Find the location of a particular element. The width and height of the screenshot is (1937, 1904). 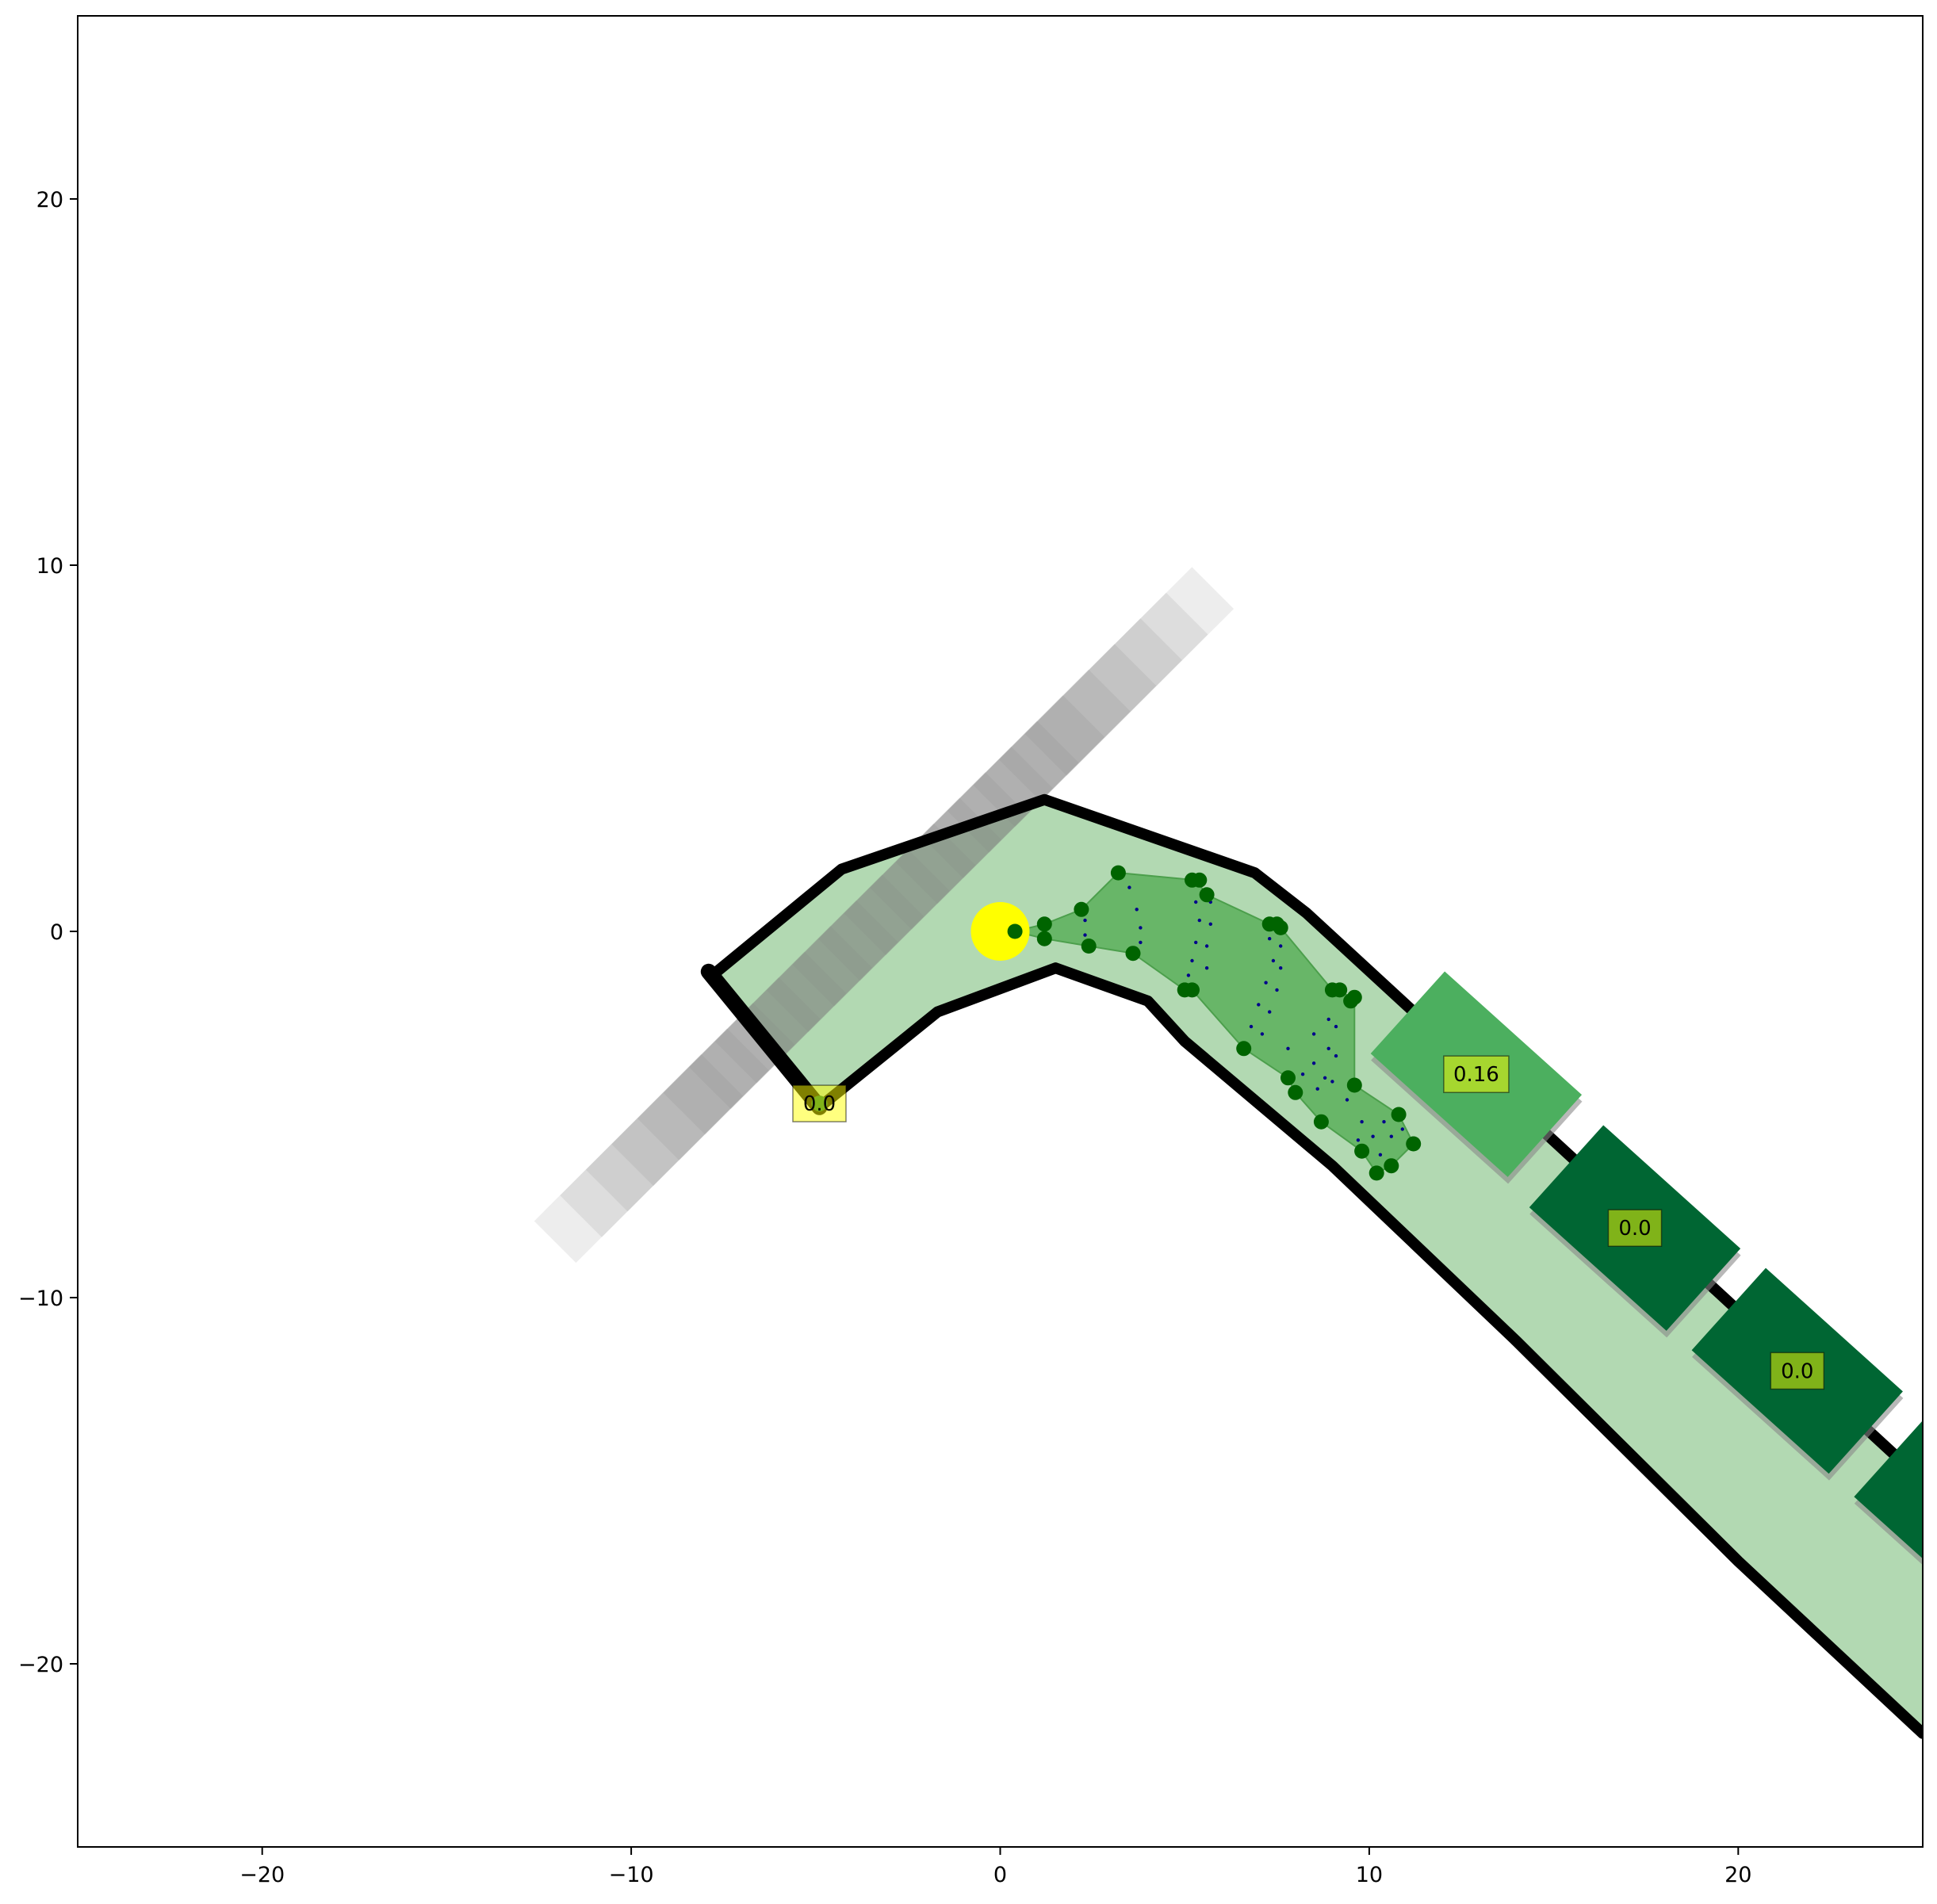

x-tick-label: −10 is located at coordinates (631, 1875).